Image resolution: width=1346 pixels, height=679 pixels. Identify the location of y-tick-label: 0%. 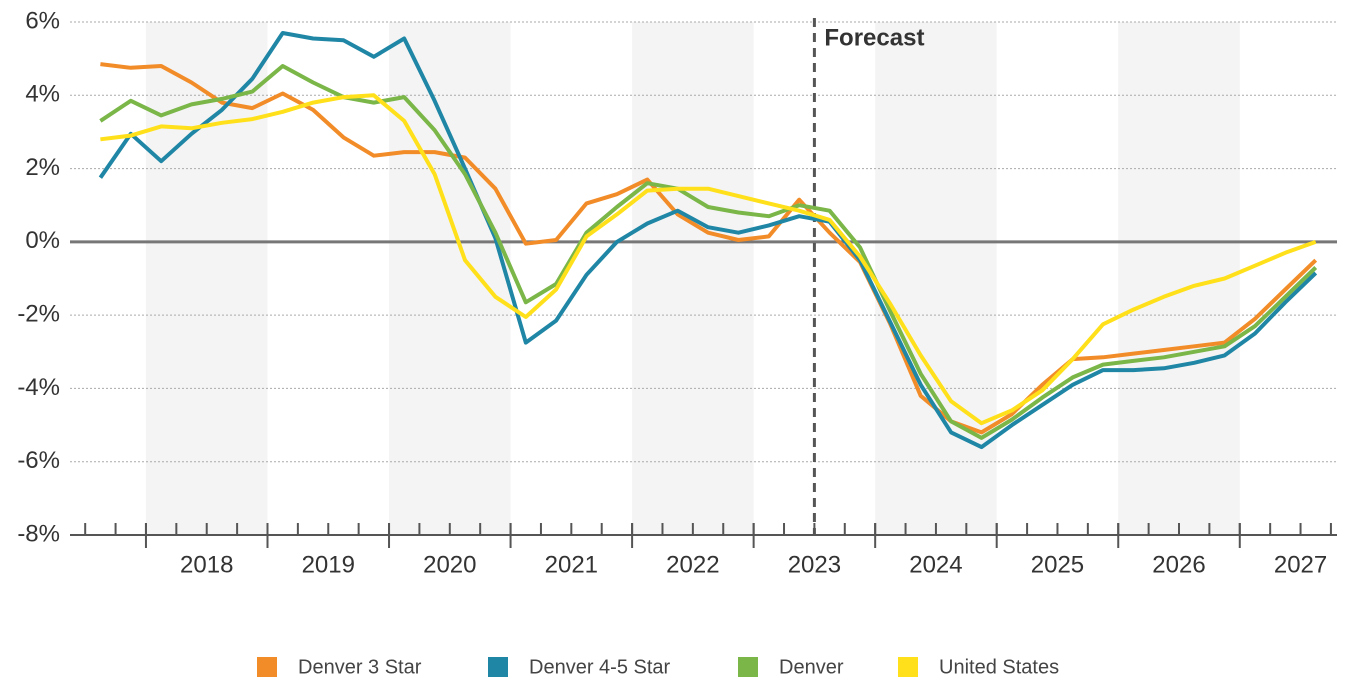
(42, 240).